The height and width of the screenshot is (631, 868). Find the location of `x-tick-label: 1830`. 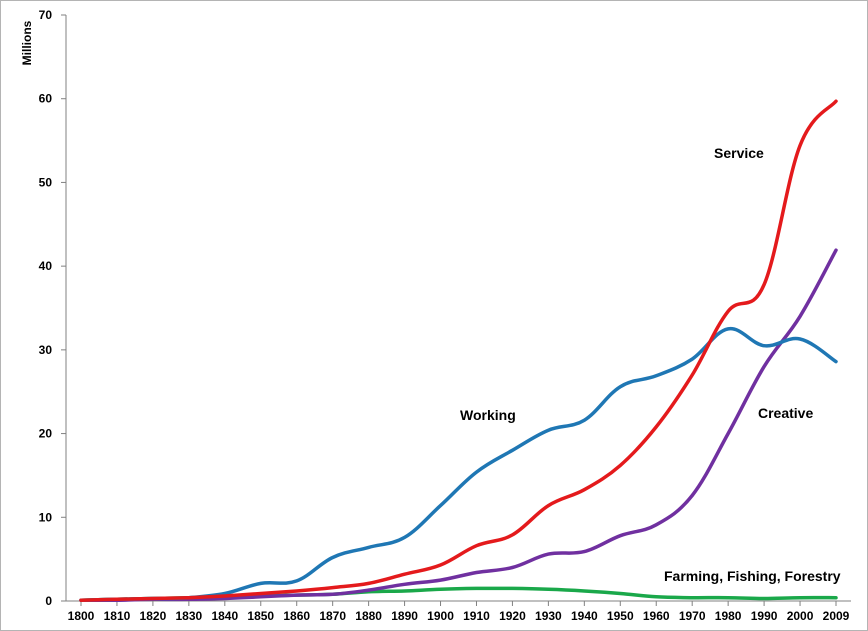

x-tick-label: 1830 is located at coordinates (189, 616).